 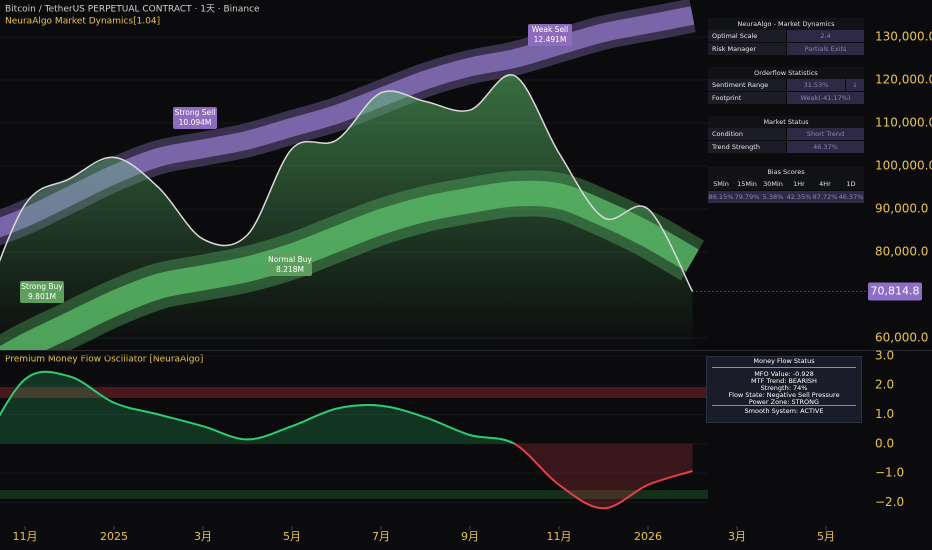 I want to click on panel-title: Money Flow Status, so click(x=784, y=361).